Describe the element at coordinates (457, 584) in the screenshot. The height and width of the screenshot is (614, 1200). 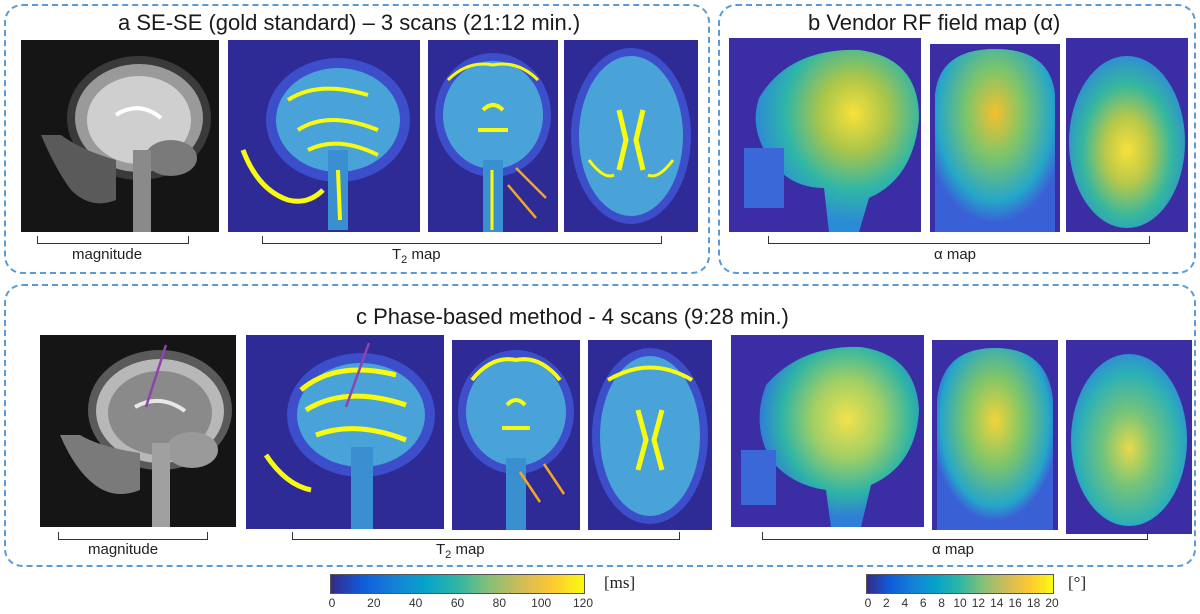
I see `t2-colorbar` at that location.